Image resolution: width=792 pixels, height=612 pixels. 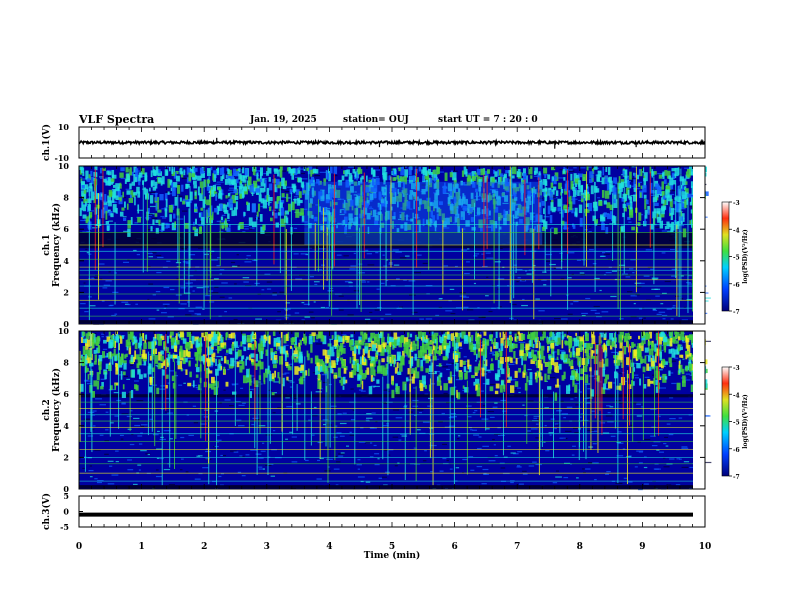 What do you see at coordinates (66, 198) in the screenshot?
I see `y-tick-label: 8` at bounding box center [66, 198].